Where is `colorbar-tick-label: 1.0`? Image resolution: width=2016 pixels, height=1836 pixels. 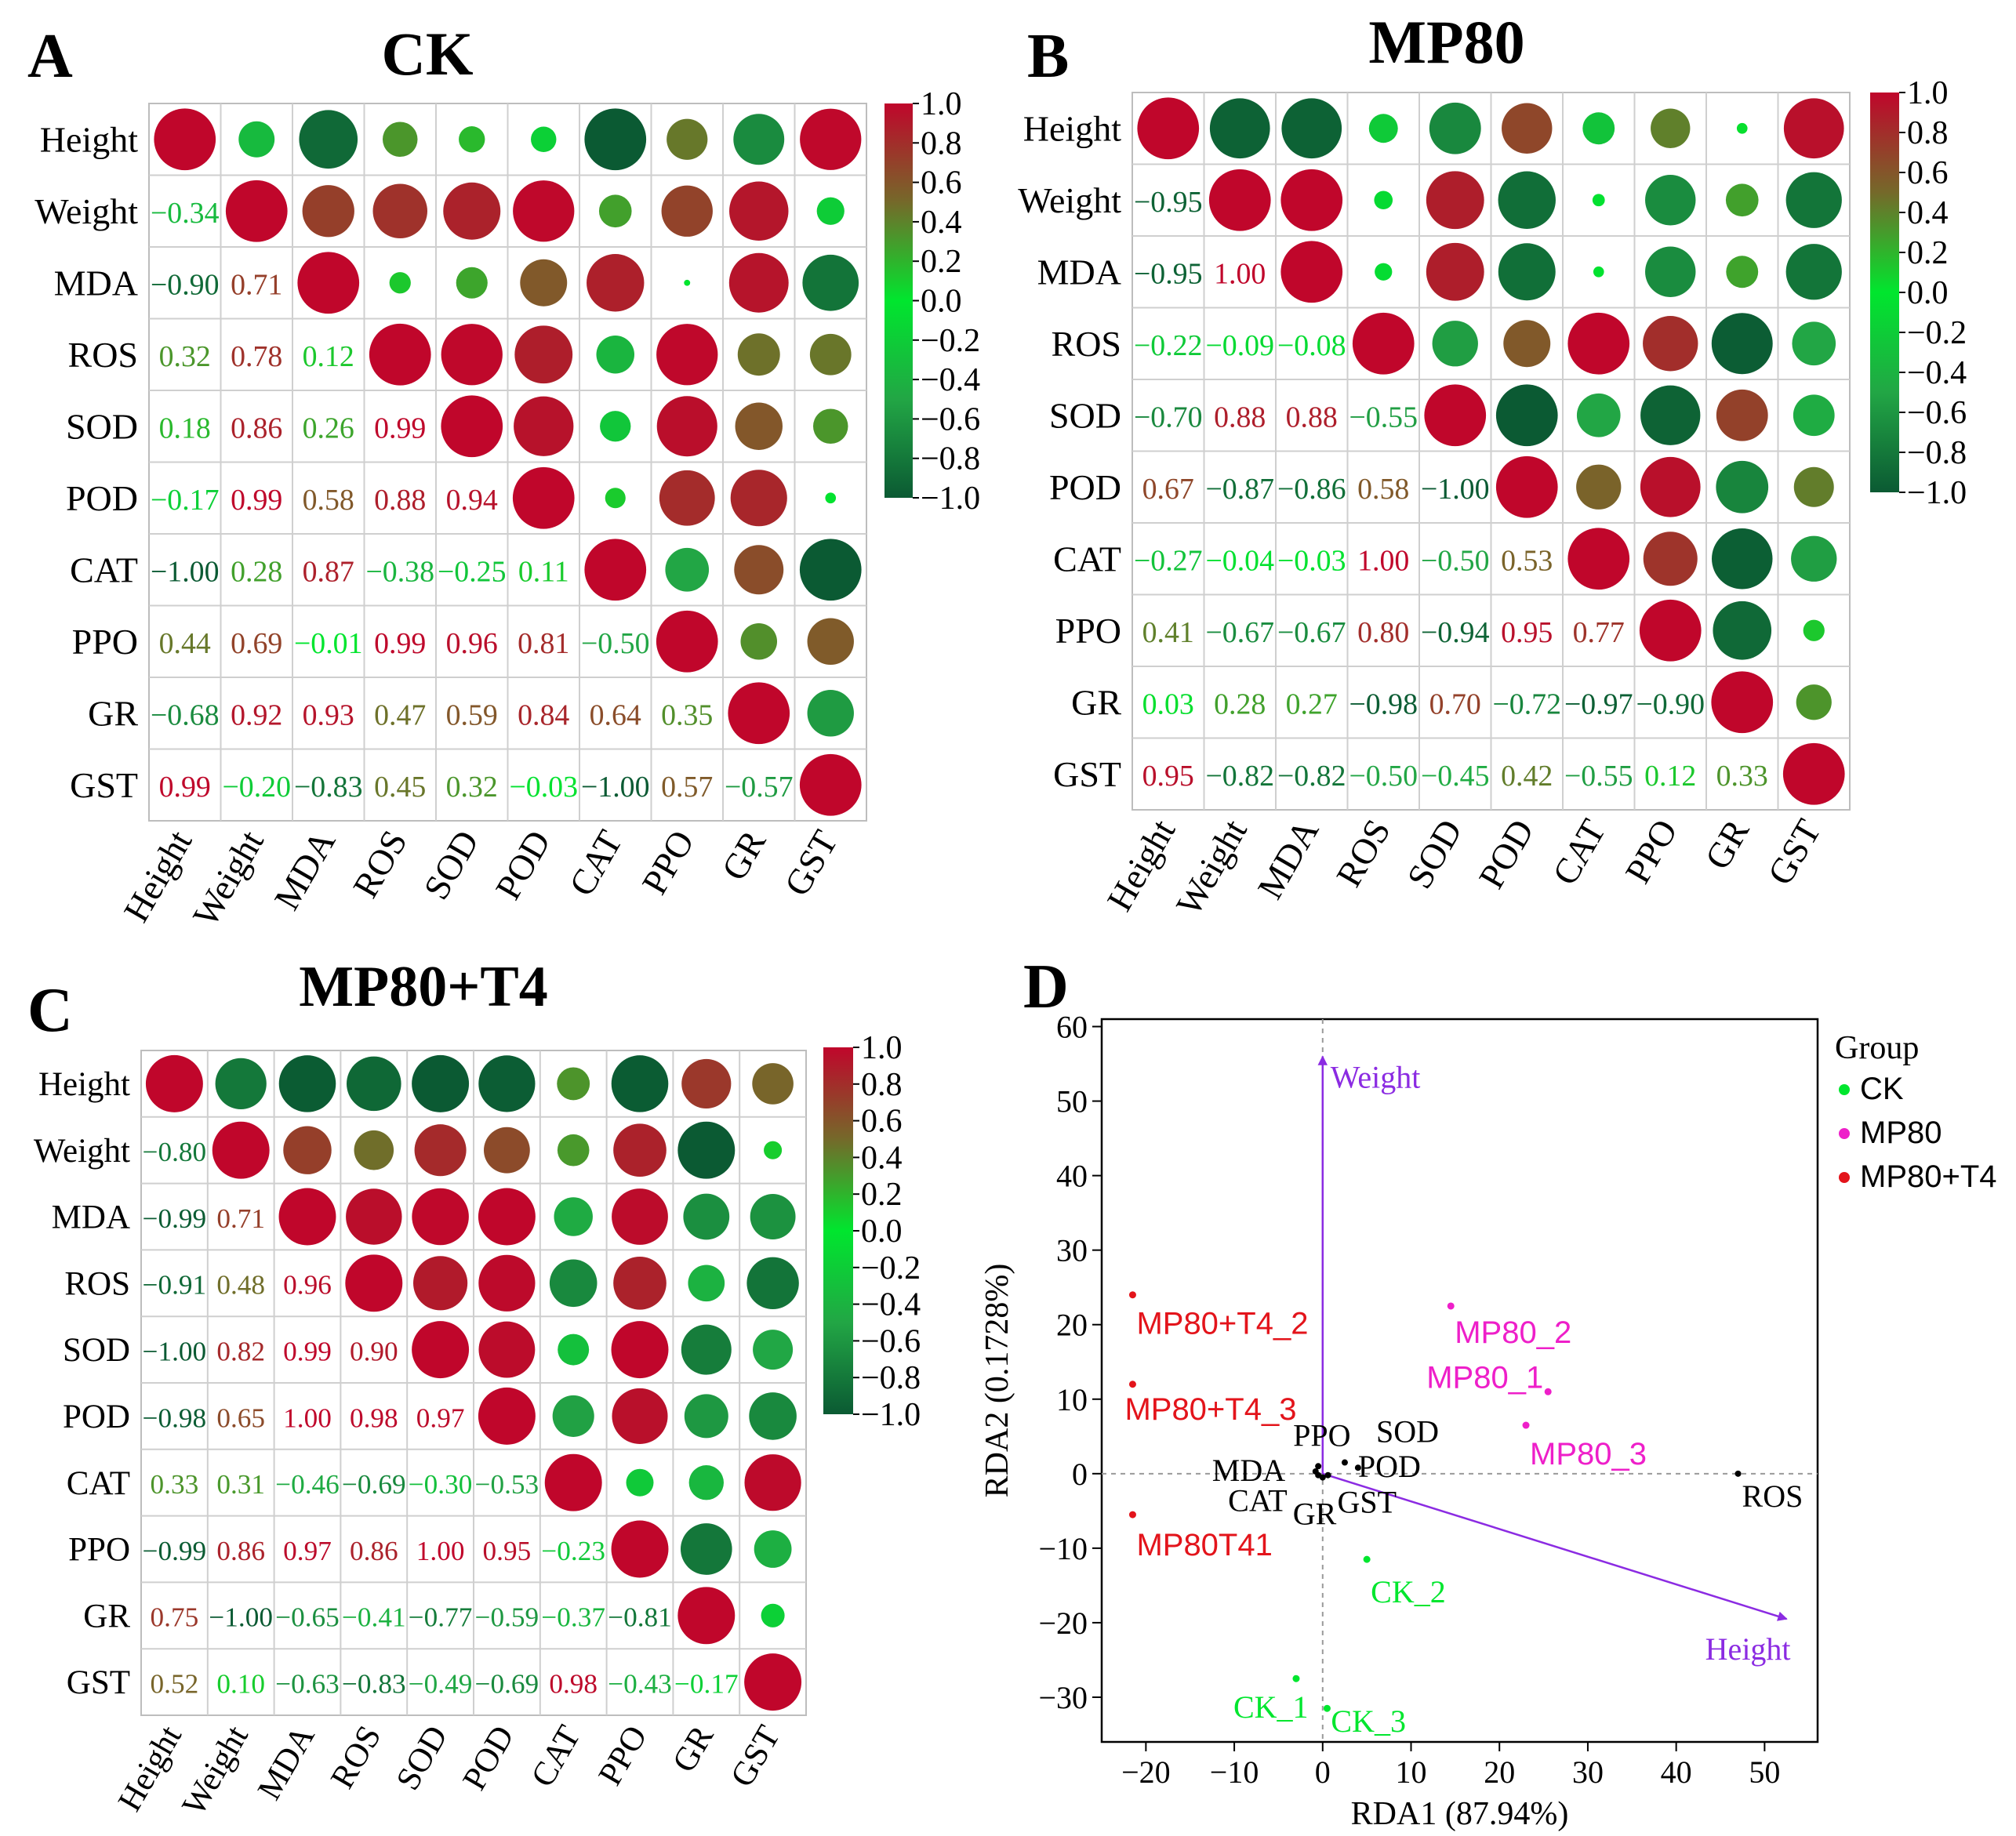
colorbar-tick-label: 1.0 is located at coordinates (941, 104).